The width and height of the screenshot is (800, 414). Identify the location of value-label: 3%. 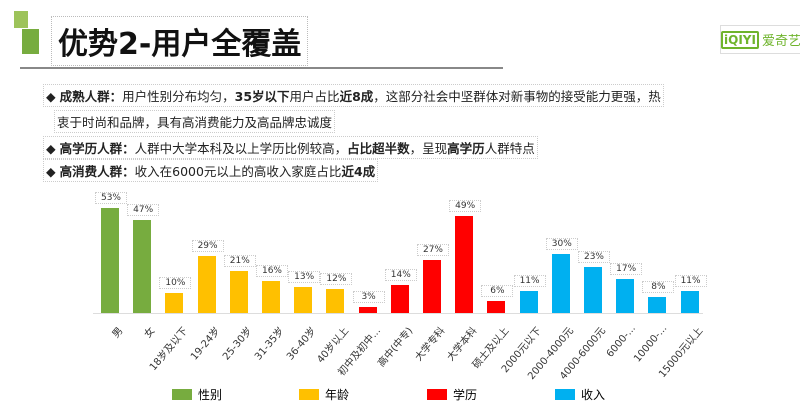
(368, 297).